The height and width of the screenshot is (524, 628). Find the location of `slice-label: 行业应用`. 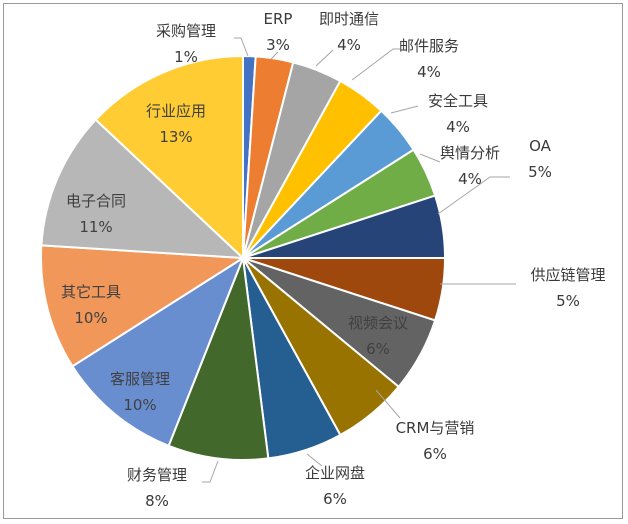

slice-label: 行业应用 is located at coordinates (176, 111).